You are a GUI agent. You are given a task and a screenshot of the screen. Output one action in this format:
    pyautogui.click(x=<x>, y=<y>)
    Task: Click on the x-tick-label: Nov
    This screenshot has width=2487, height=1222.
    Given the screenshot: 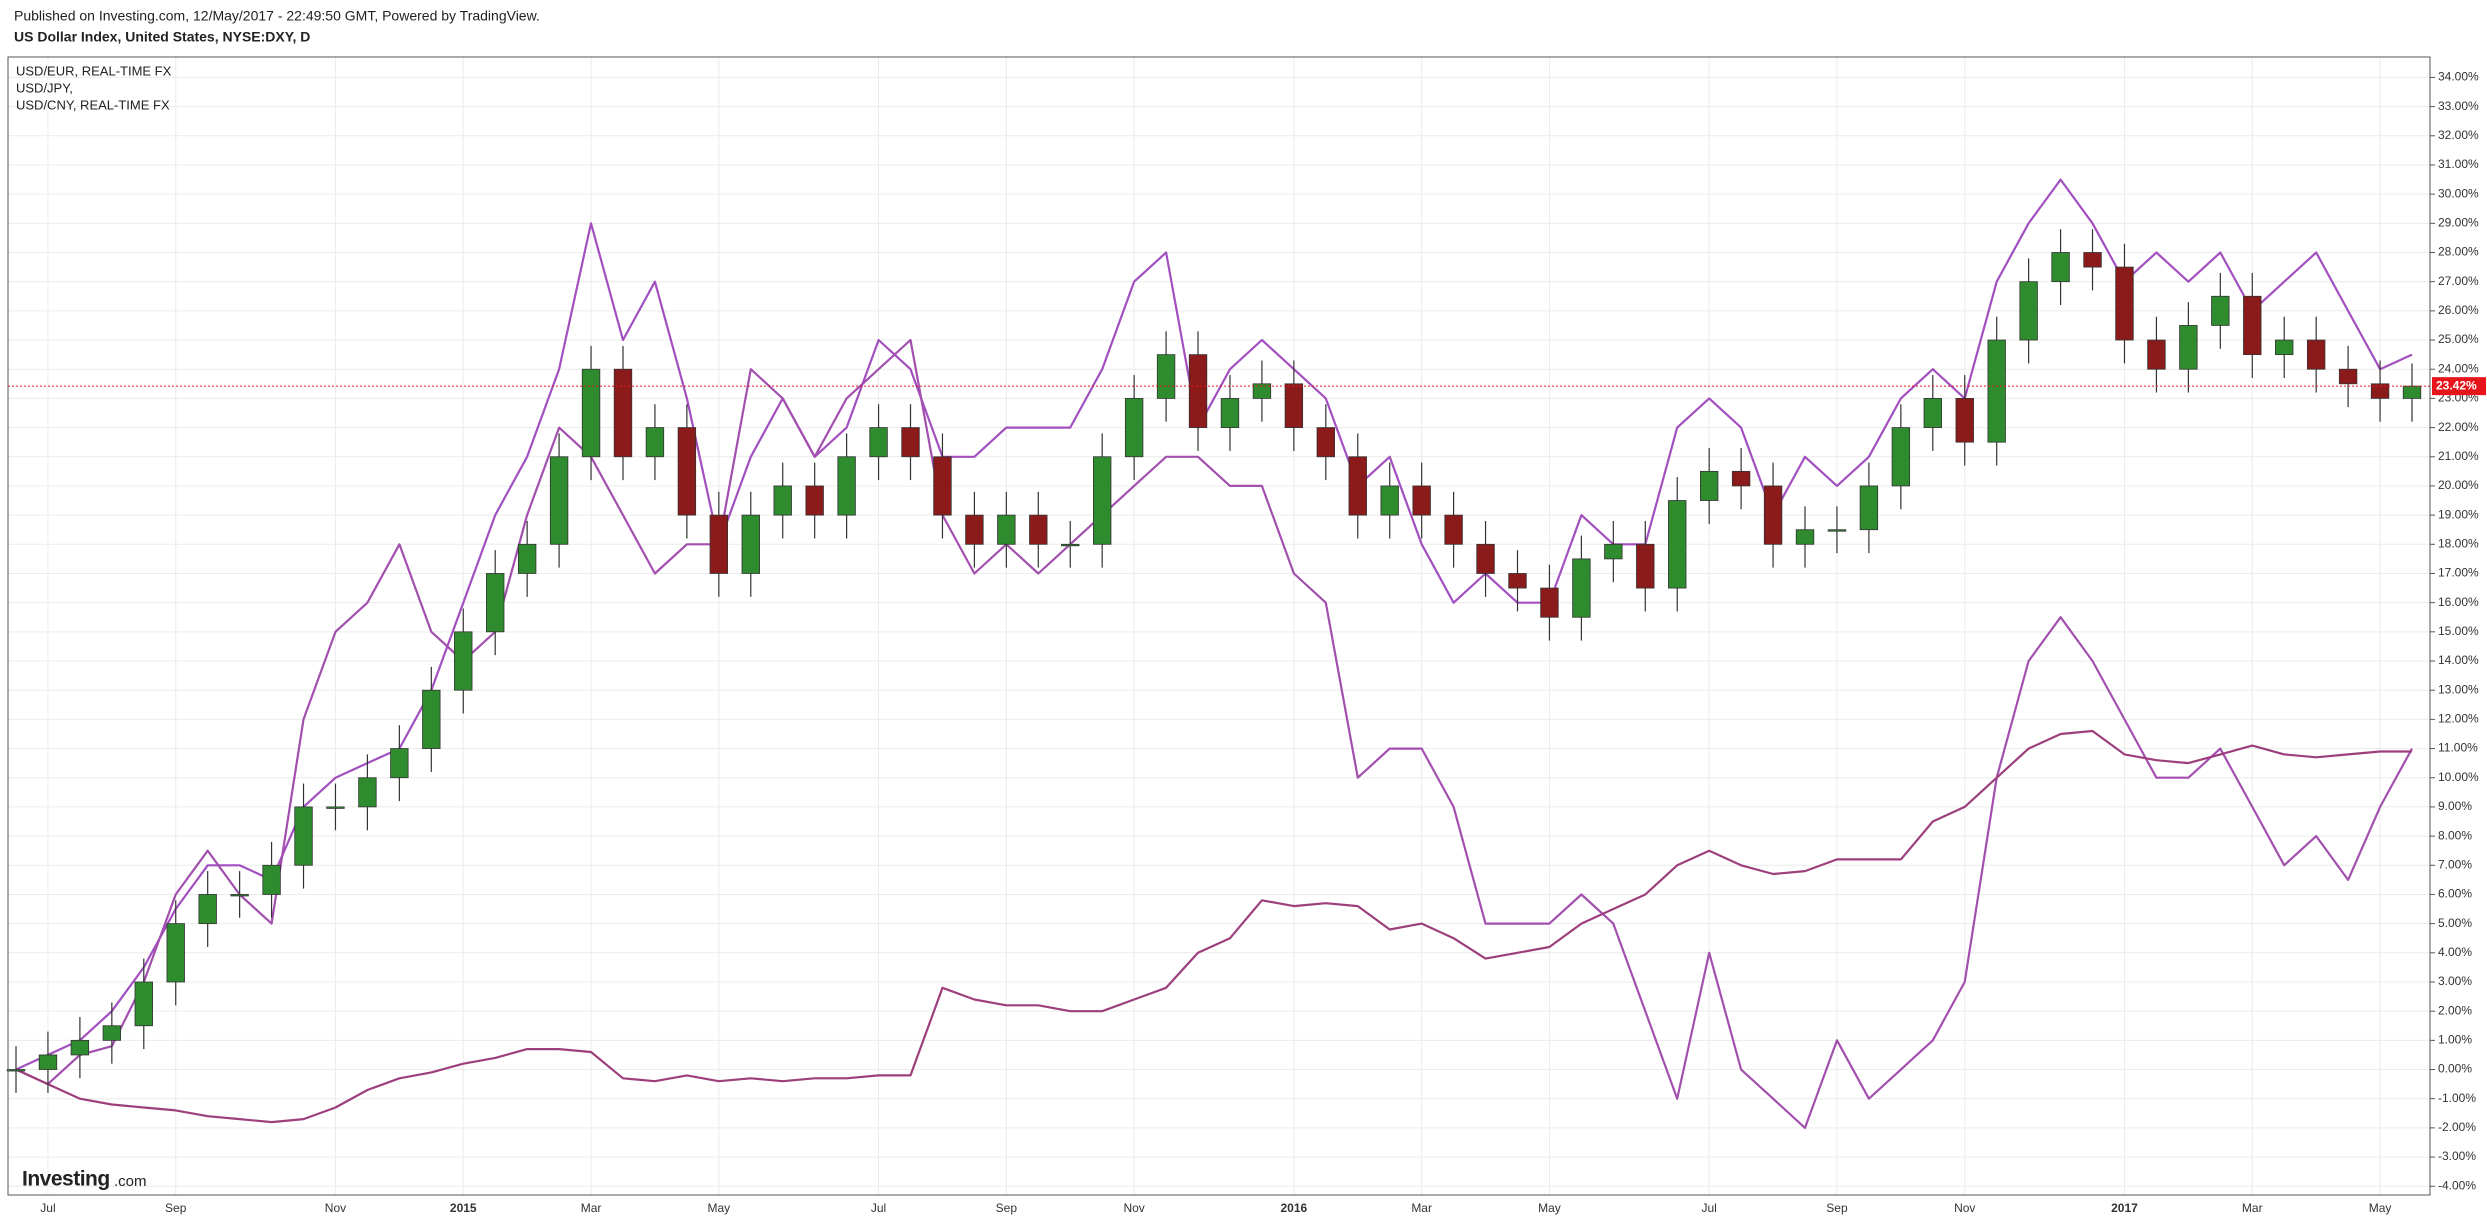 What is the action you would take?
    pyautogui.click(x=1964, y=1208)
    